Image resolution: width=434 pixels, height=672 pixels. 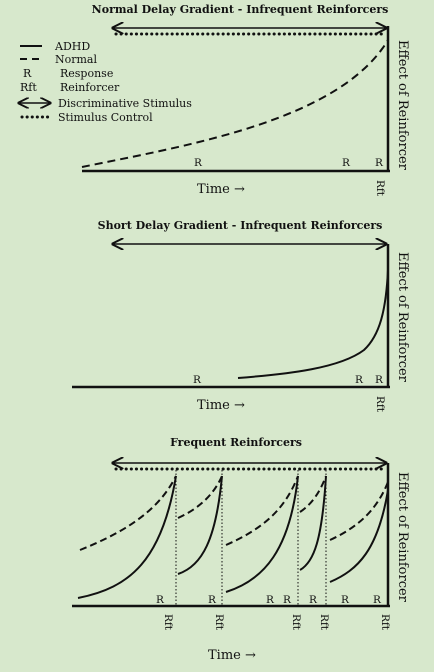 What do you see at coordinates (380, 404) in the screenshot?
I see `panel2-reinforcer-label: Rft` at bounding box center [380, 404].